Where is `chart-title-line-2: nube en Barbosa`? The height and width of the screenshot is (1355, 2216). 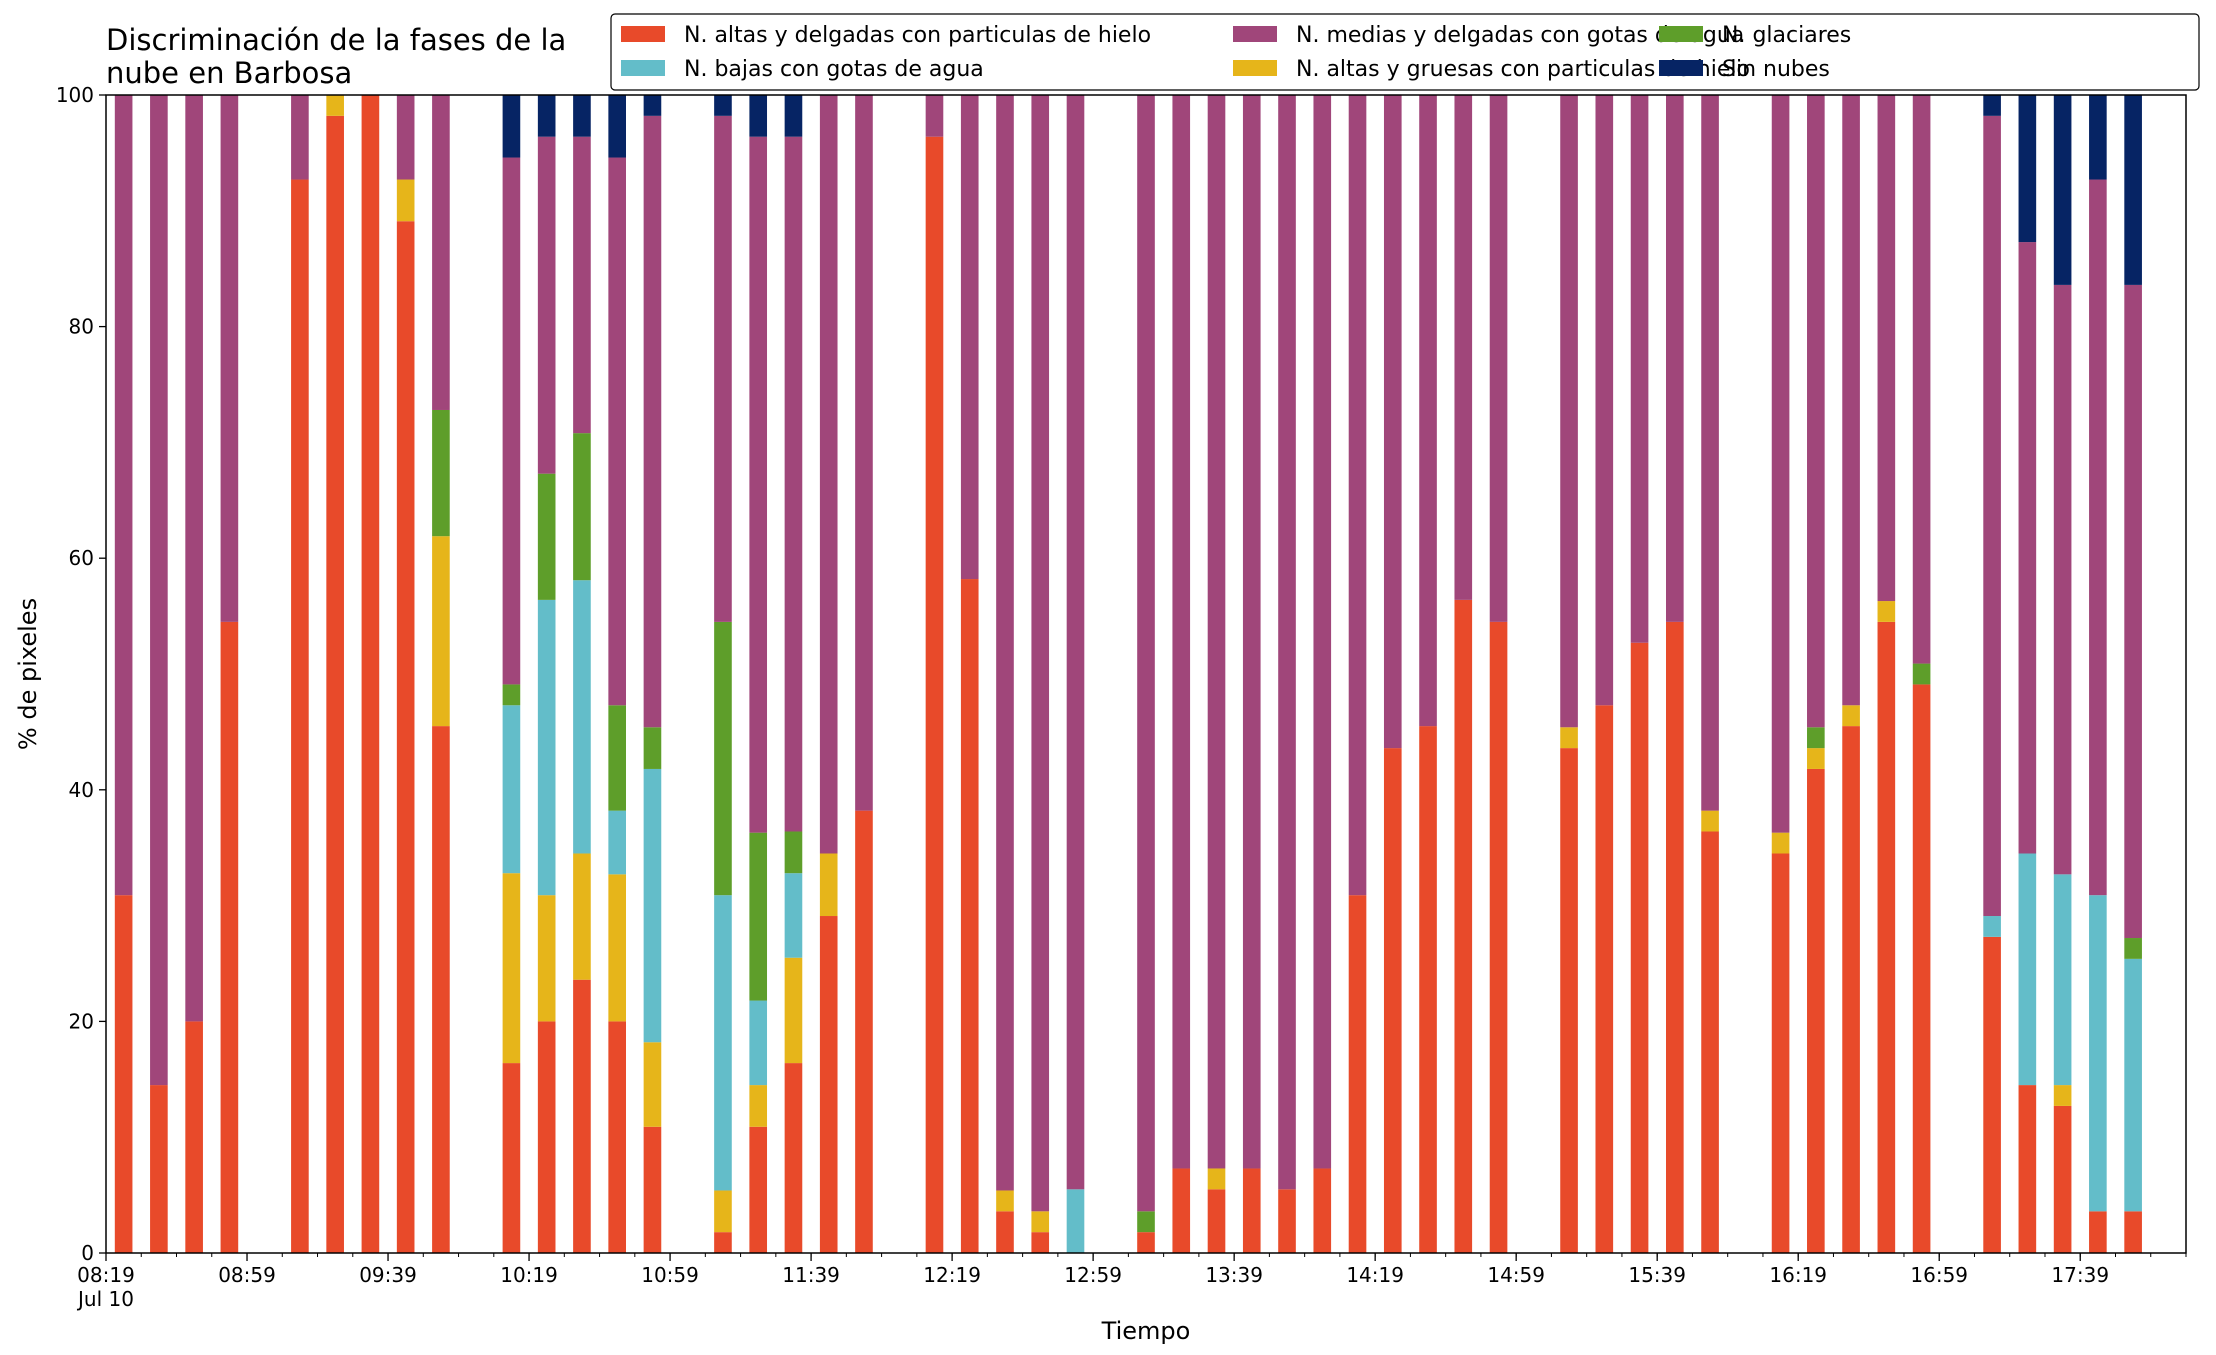
chart-title-line-2: nube en Barbosa is located at coordinates (229, 73).